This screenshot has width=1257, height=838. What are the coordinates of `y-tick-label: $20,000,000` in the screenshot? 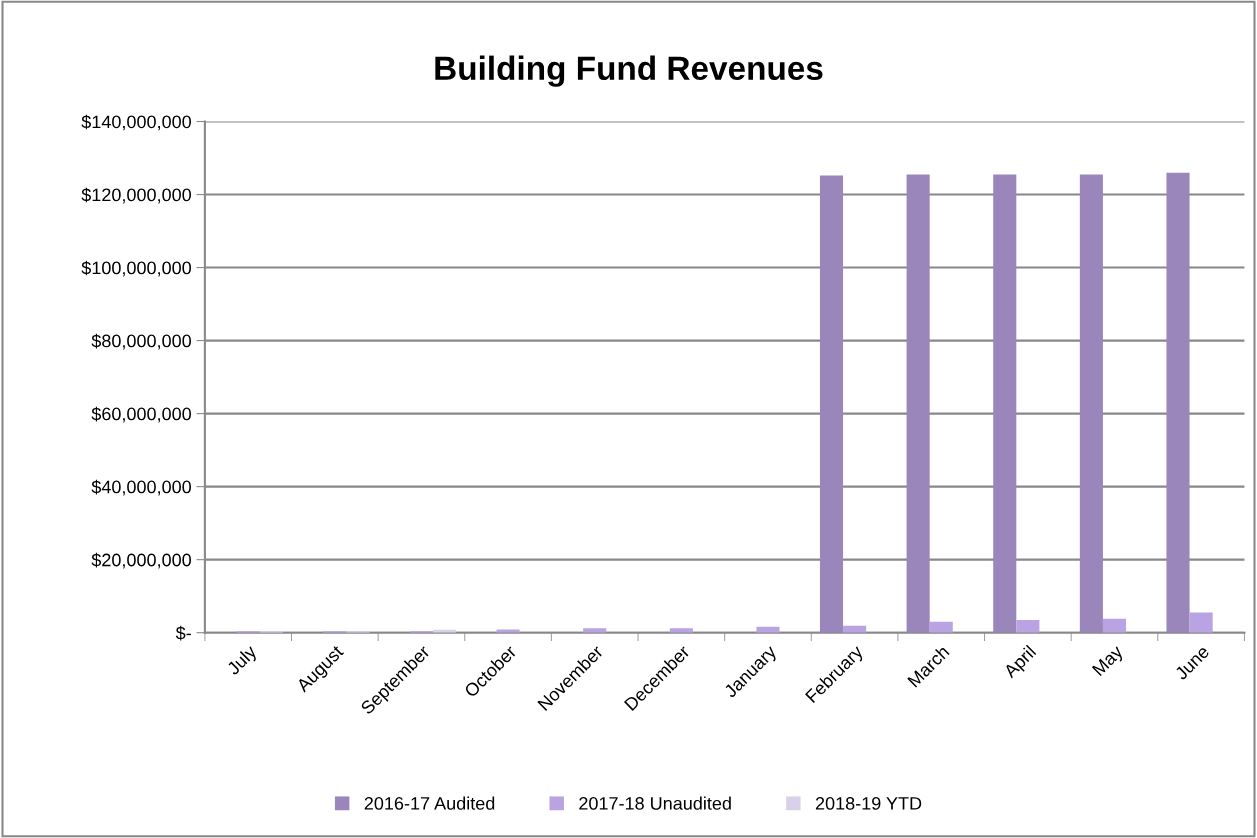 It's located at (141, 560).